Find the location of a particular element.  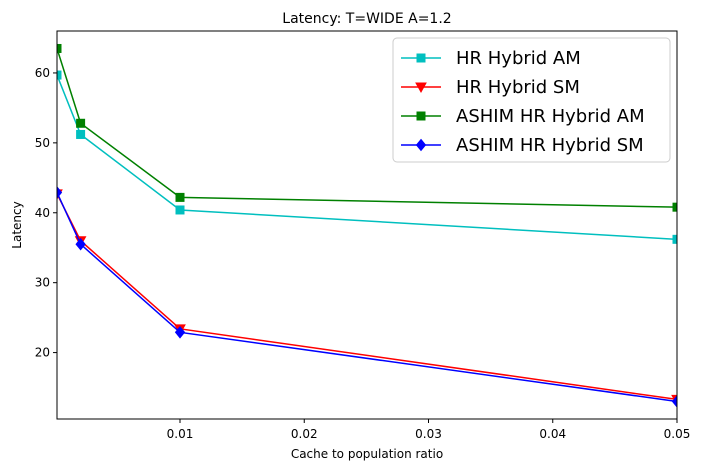

x-tick-label: 0.01 is located at coordinates (180, 434).